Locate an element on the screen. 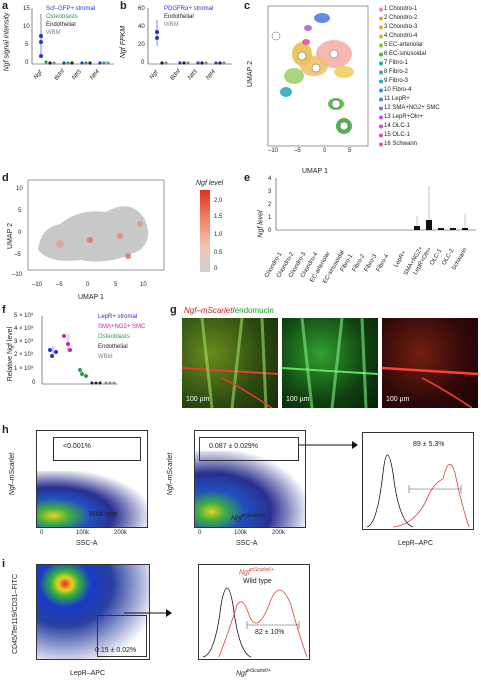 Image resolution: width=481 pixels, height=685 pixels. panel-d-umap is located at coordinates (96, 225).